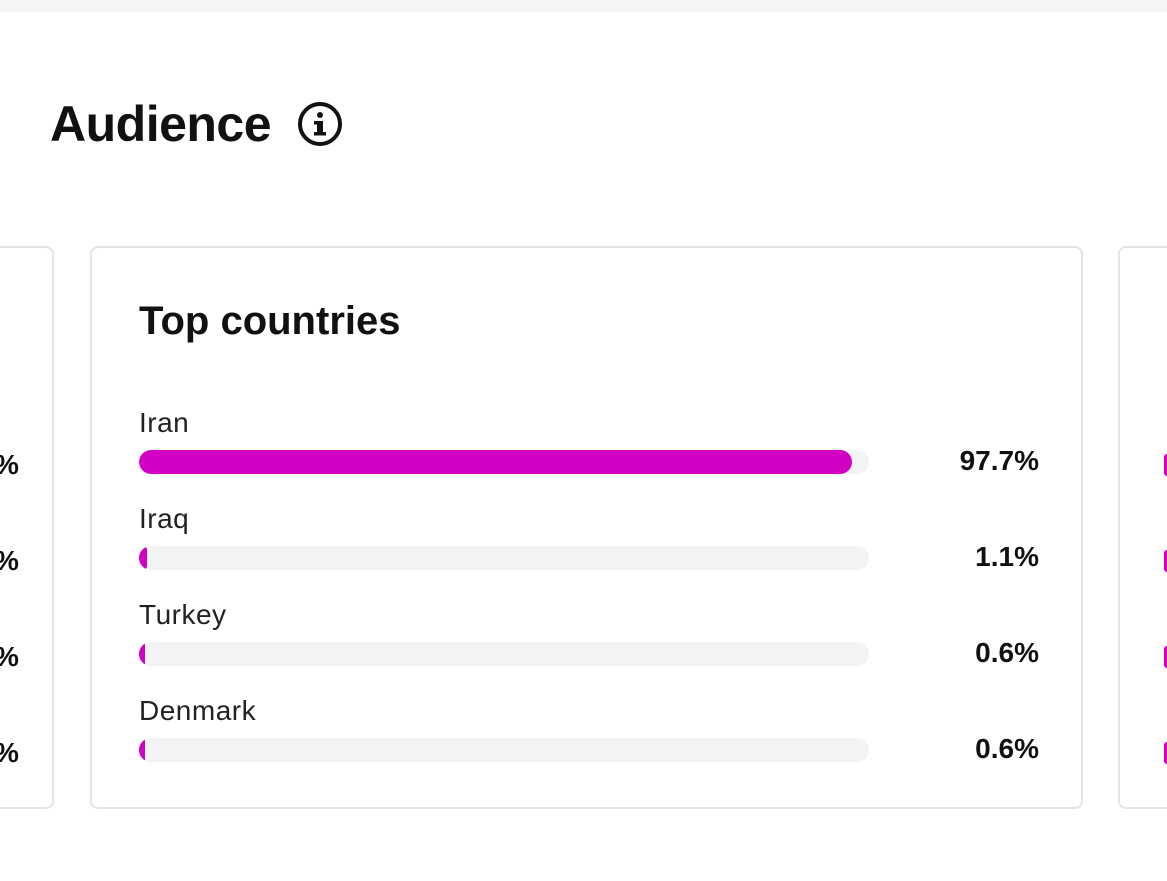  I want to click on country-label: Denmark, so click(198, 710).